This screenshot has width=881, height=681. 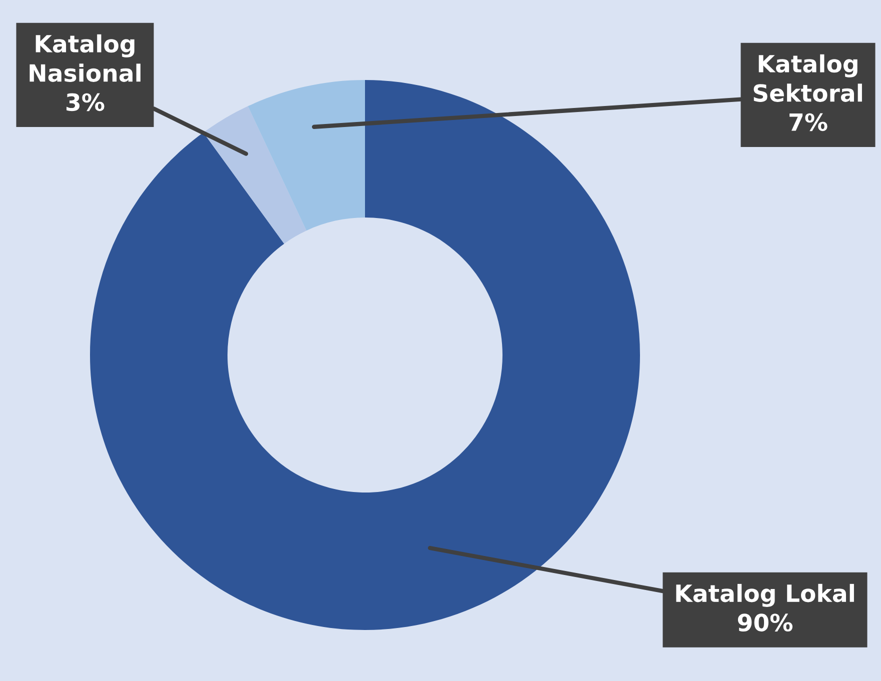 What do you see at coordinates (85, 102) in the screenshot?
I see `data-label: 3%` at bounding box center [85, 102].